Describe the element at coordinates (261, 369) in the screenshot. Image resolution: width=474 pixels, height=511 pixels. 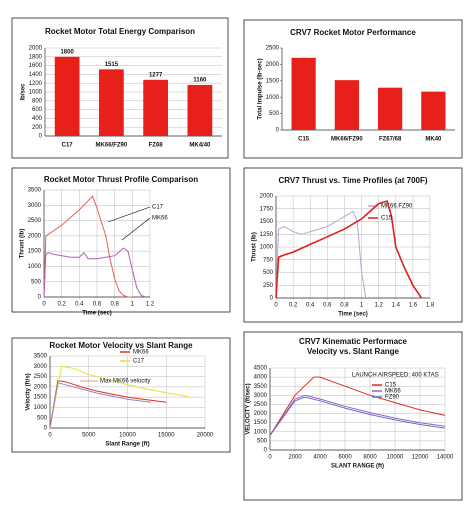
I see `y-tick-label: 4500` at that location.